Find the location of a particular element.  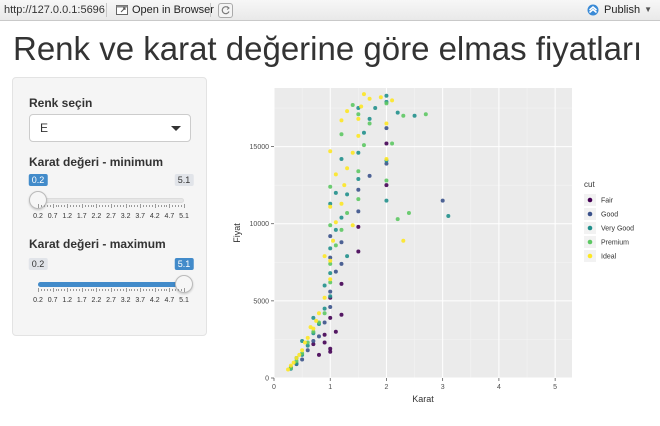

x-axis-label: Karat is located at coordinates (423, 399).